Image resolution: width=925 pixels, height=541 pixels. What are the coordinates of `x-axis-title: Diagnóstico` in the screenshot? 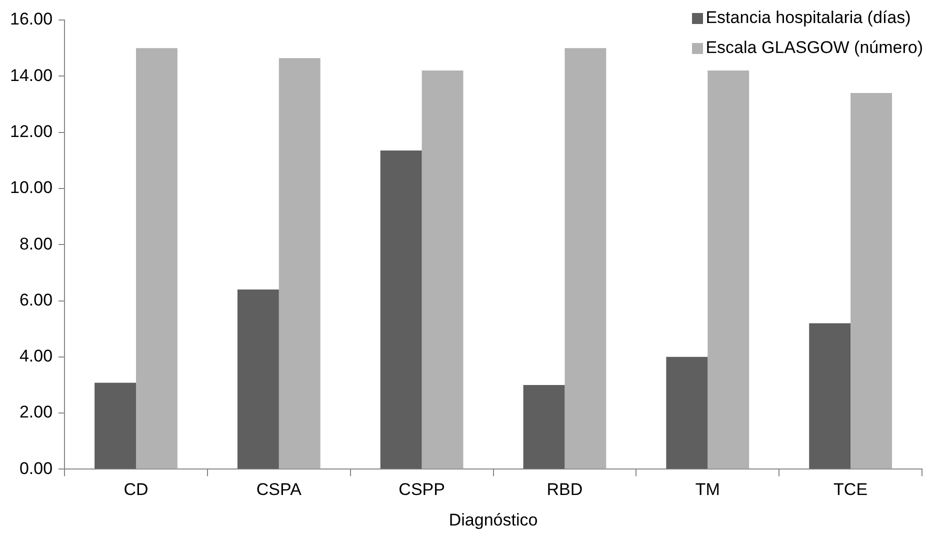 It's located at (493, 520).